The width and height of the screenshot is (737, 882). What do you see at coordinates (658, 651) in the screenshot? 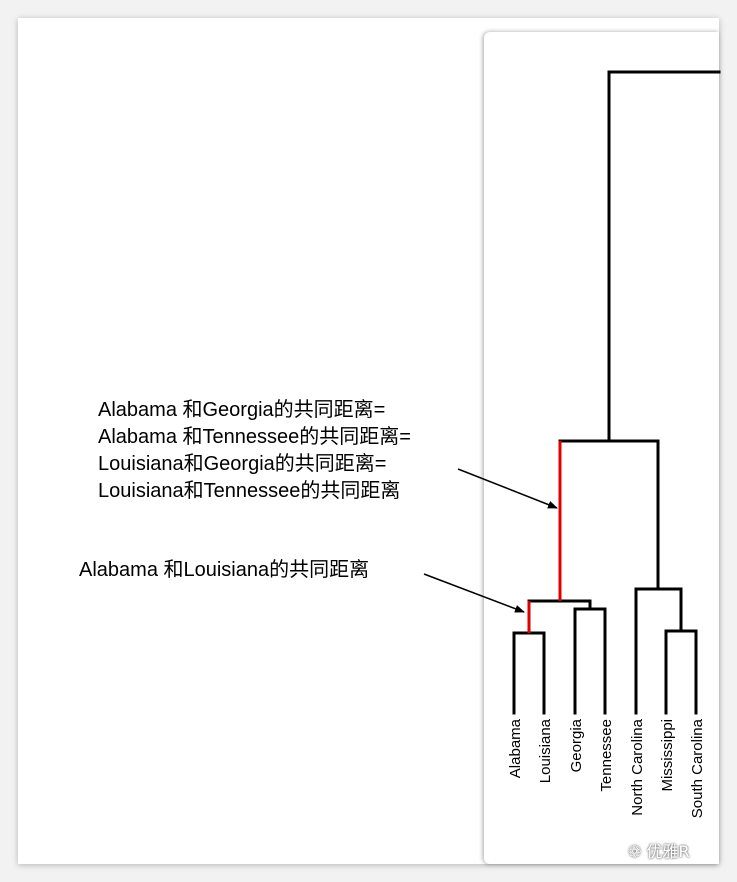
I see `branch-north-carolina` at bounding box center [658, 651].